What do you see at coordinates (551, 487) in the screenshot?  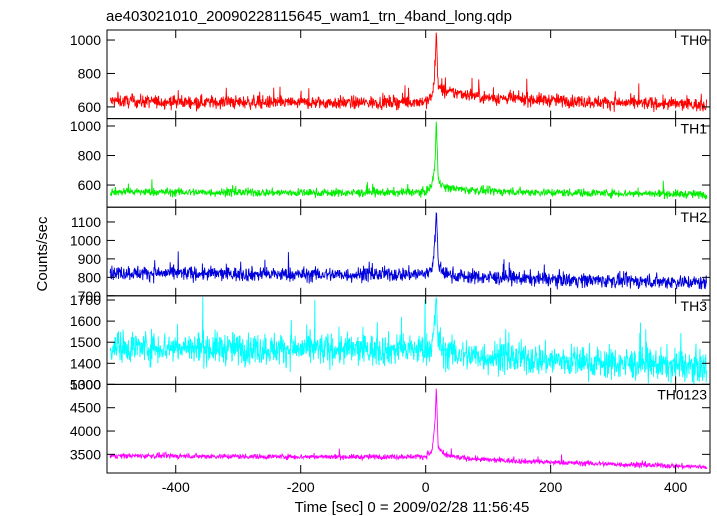 I see `x-tick-label: 200` at bounding box center [551, 487].